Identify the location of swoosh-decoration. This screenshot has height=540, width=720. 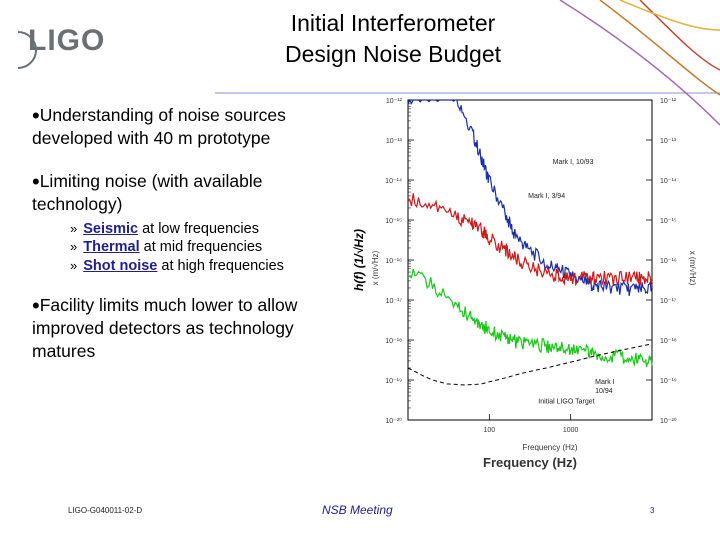
(639, 63).